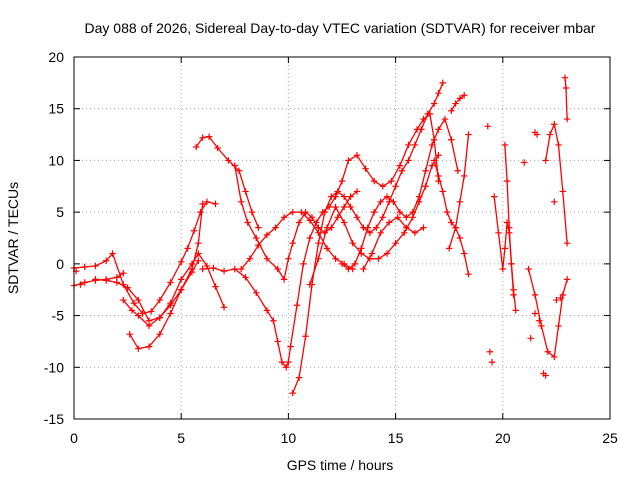  I want to click on series-arc-m, so click(393, 243).